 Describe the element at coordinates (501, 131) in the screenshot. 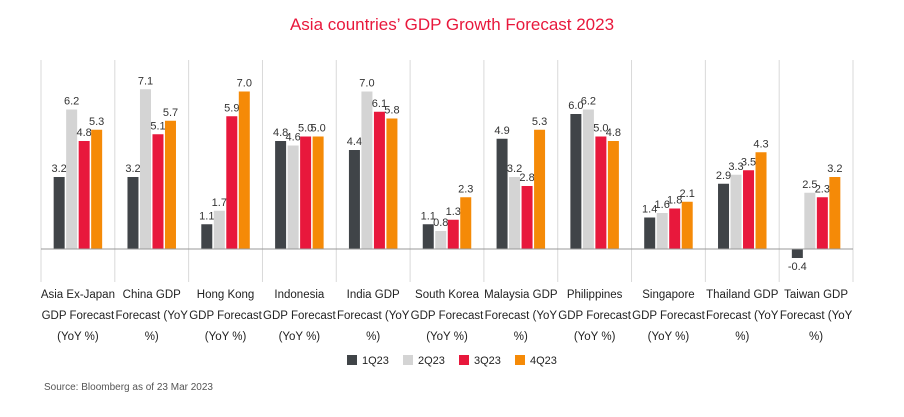

I see `data-label: 4.9` at that location.